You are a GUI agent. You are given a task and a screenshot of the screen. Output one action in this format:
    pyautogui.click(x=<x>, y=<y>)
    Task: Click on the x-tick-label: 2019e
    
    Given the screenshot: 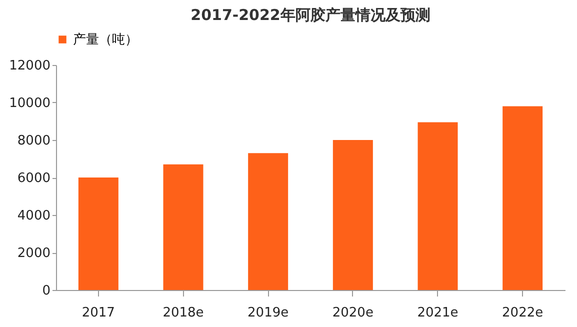 What is the action you would take?
    pyautogui.click(x=268, y=313)
    